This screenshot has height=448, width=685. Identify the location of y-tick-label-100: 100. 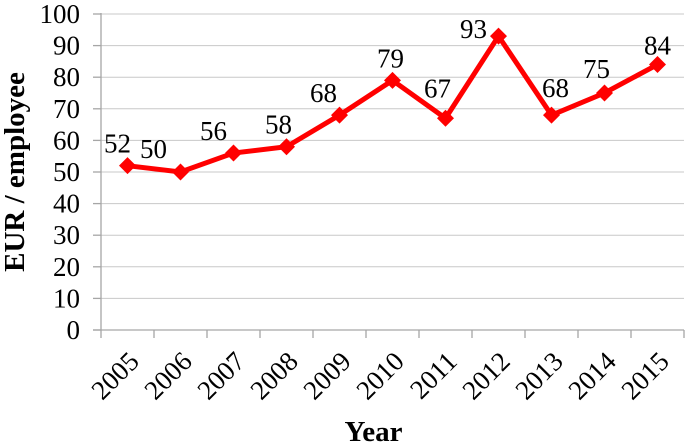
(60, 14).